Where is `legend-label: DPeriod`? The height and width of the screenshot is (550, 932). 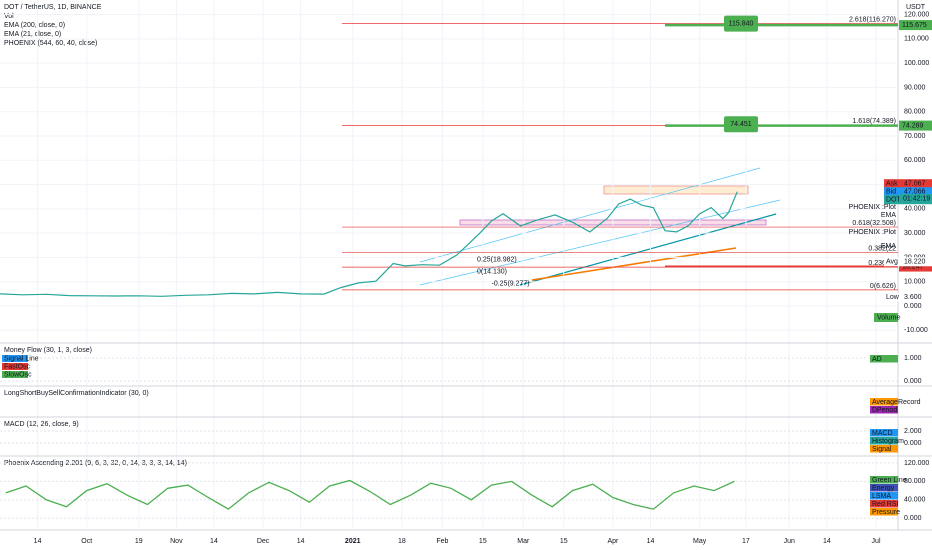 legend-label: DPeriod is located at coordinates (884, 410).